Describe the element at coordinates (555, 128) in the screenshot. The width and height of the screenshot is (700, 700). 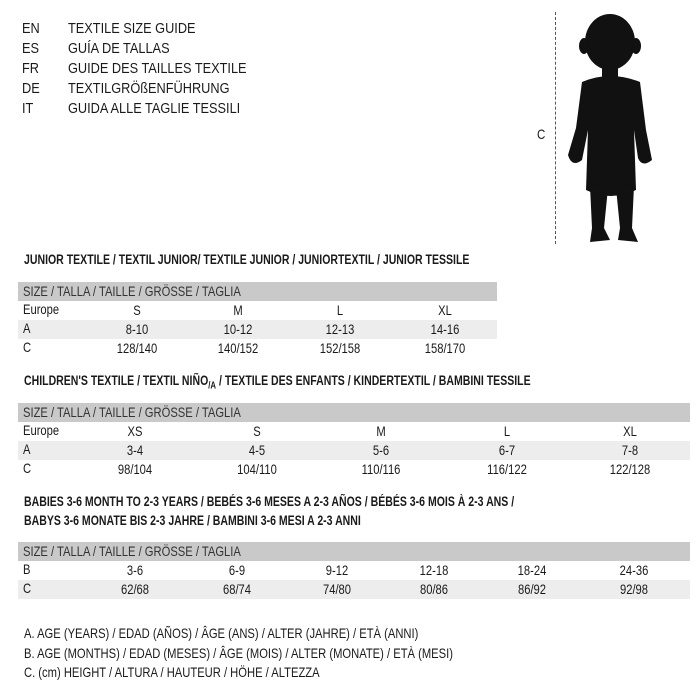
I see `height-measure-line` at that location.